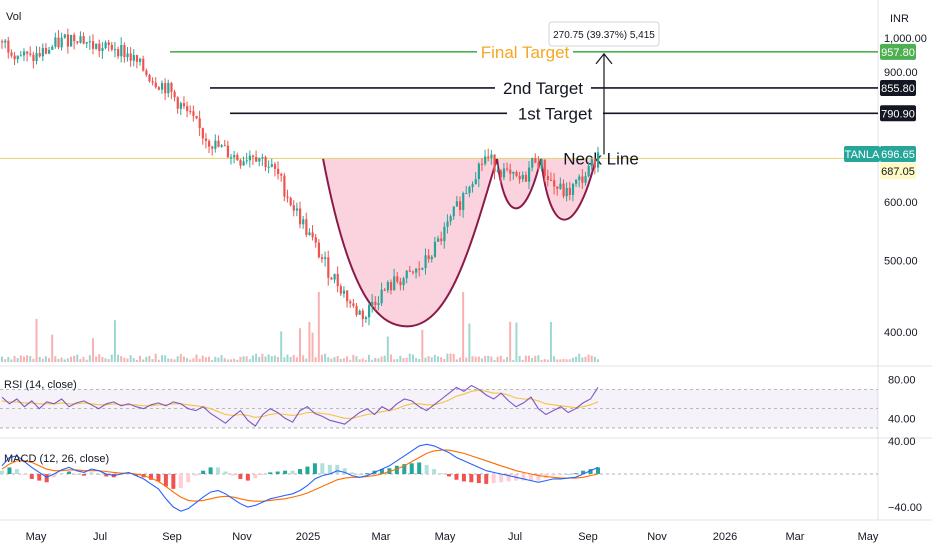  I want to click on measure-tool: 270.75 (39.37%) 5,415, so click(604, 88).